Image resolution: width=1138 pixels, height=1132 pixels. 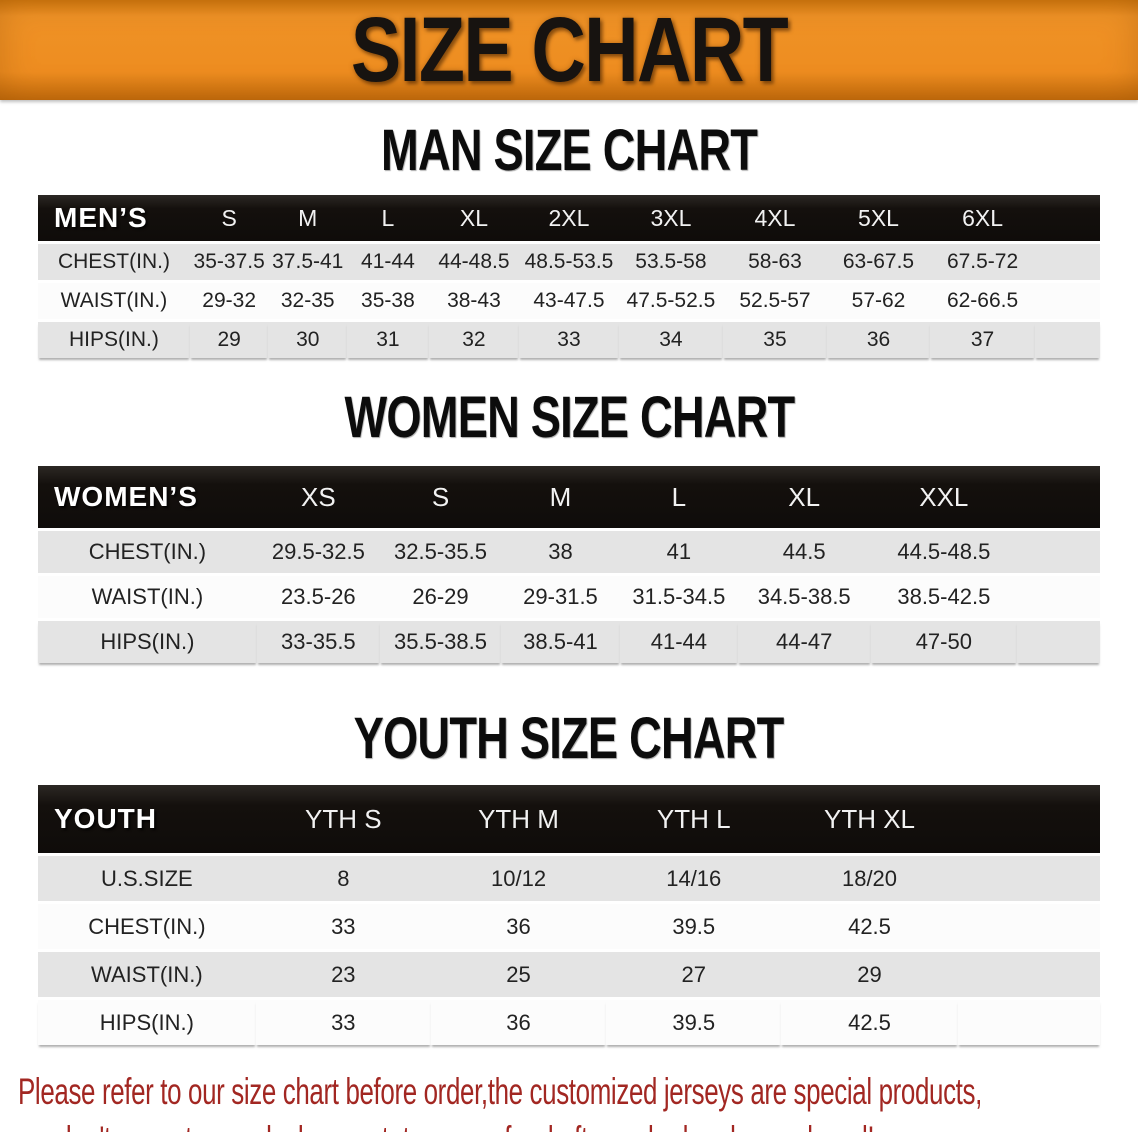 I want to click on youth-hips-row: HIPS(IN.) 33 36 39.5 42.5, so click(x=569, y=1022).